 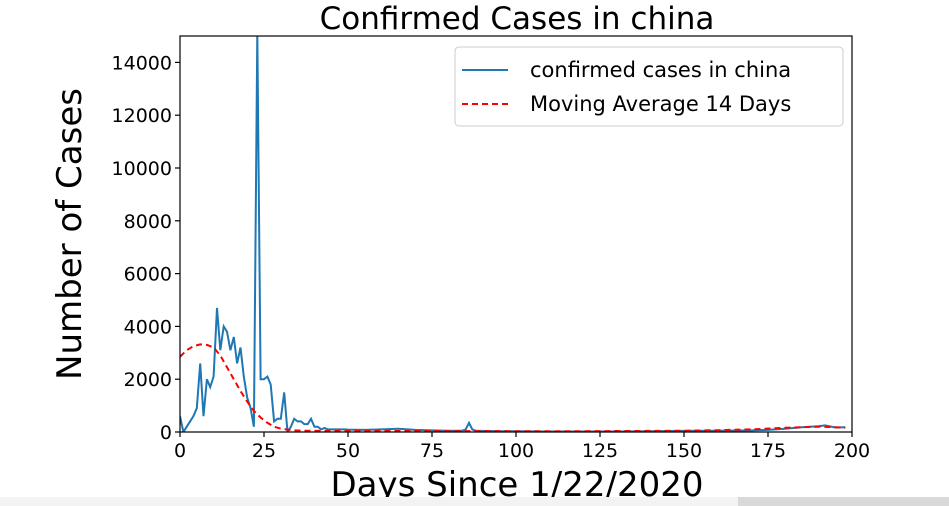 What do you see at coordinates (166, 433) in the screenshot?
I see `y-tick-label: 0` at bounding box center [166, 433].